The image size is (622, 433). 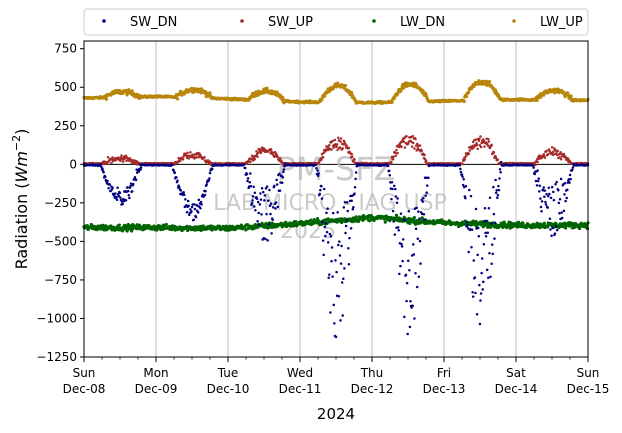 What do you see at coordinates (444, 389) in the screenshot?
I see `x-tick-date-5: Dec-13` at bounding box center [444, 389].